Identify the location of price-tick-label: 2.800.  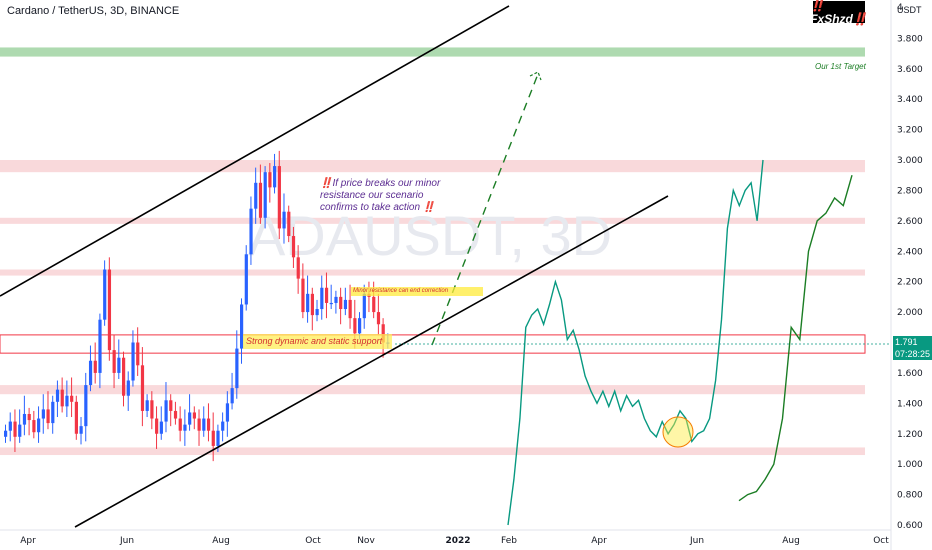
(910, 191).